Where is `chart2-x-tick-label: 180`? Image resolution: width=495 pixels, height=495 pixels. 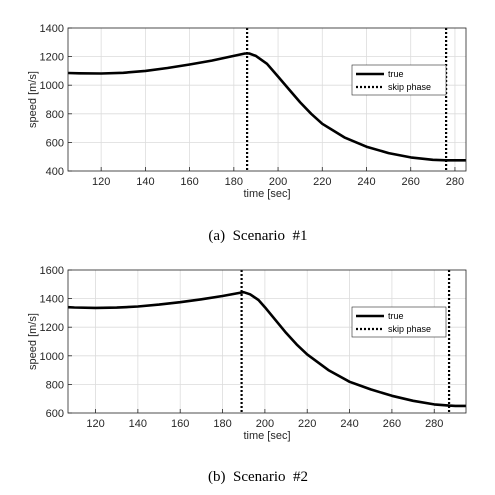 chart2-x-tick-label: 180 is located at coordinates (222, 424).